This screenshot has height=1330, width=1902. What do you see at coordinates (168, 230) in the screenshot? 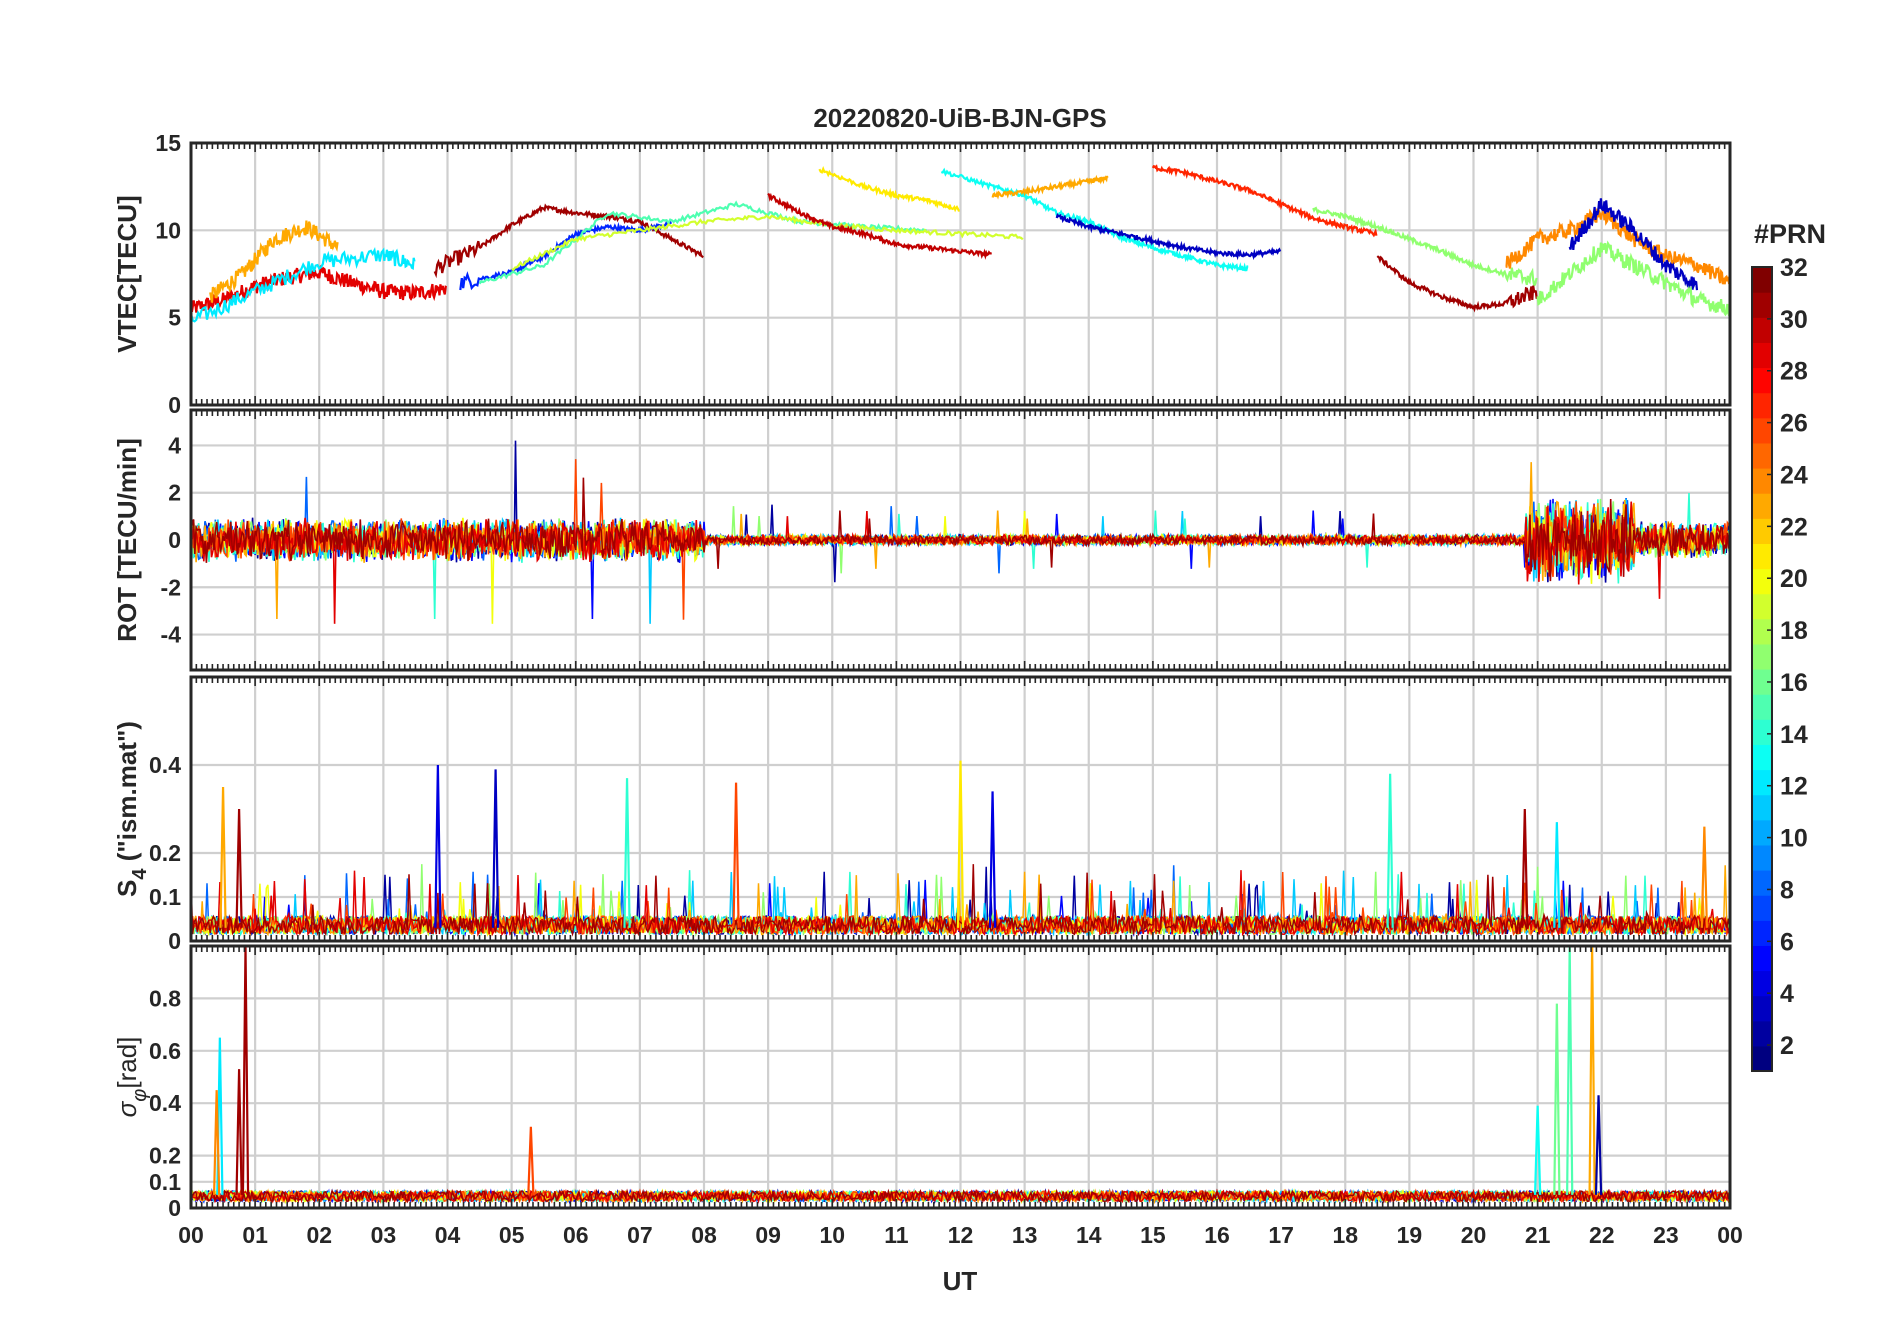
I see `y-tick-label: 10` at bounding box center [168, 230].